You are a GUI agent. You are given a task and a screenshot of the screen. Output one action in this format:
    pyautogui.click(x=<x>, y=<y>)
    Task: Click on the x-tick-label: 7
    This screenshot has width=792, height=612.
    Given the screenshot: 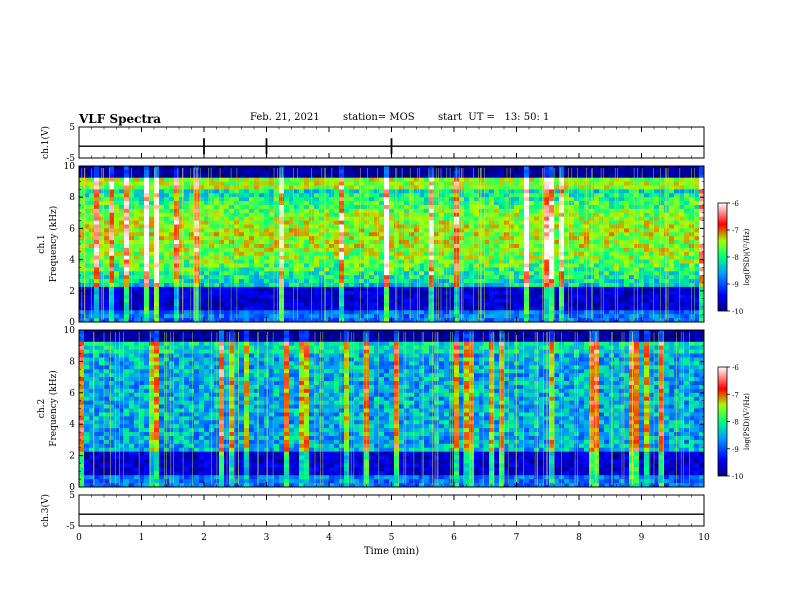 What is the action you would take?
    pyautogui.click(x=517, y=538)
    